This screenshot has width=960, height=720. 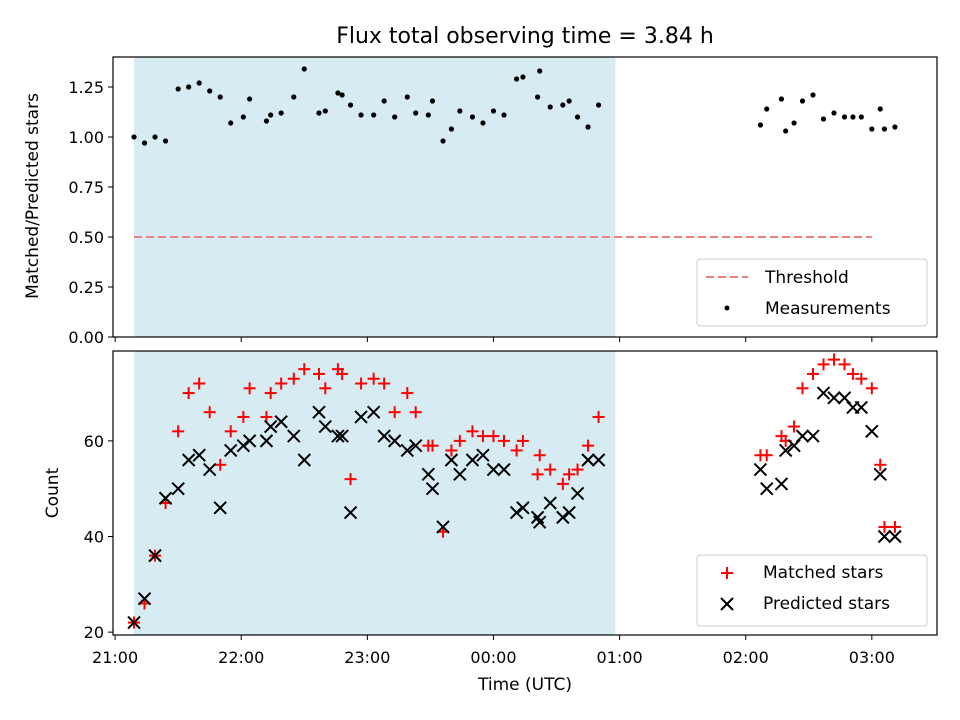 What do you see at coordinates (98, 537) in the screenshot?
I see `bottom-y-ticks: 20 40 60` at bounding box center [98, 537].